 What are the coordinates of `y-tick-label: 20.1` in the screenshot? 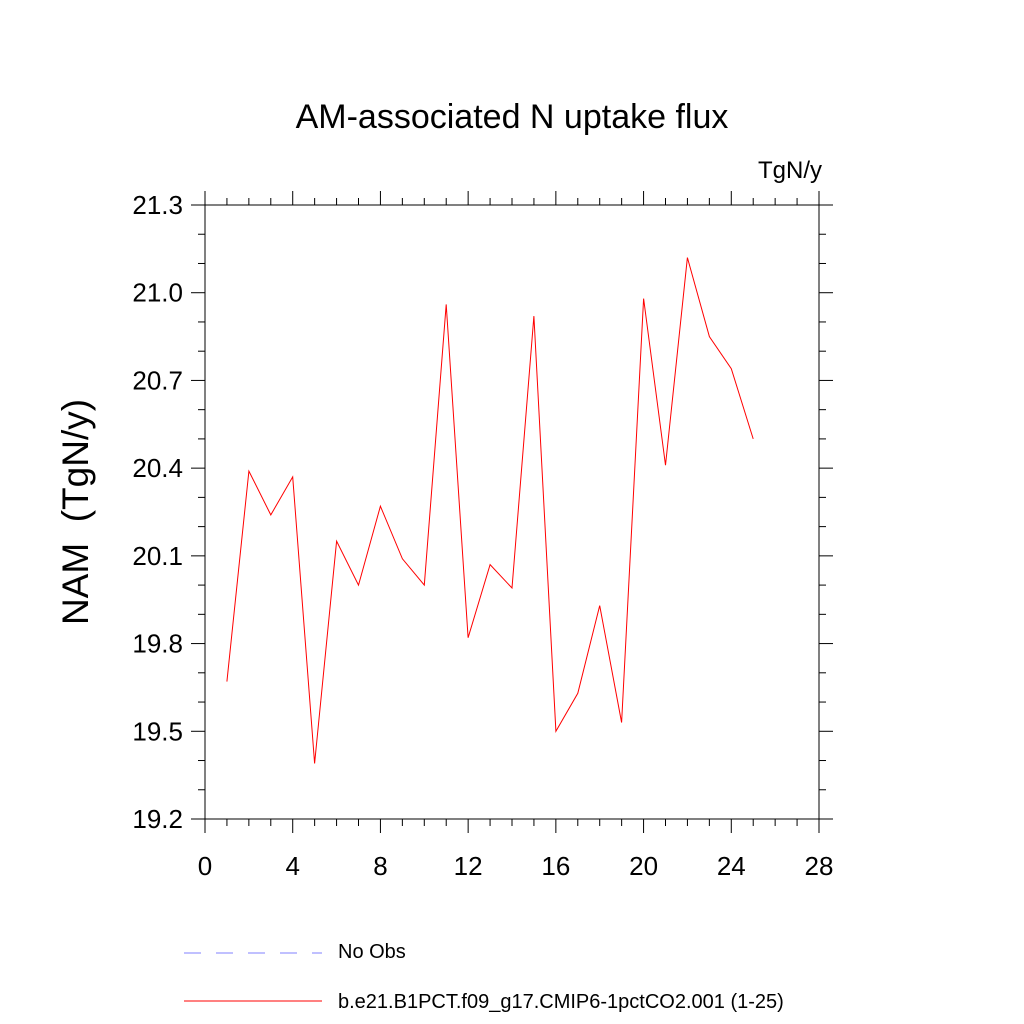 It's located at (157, 556).